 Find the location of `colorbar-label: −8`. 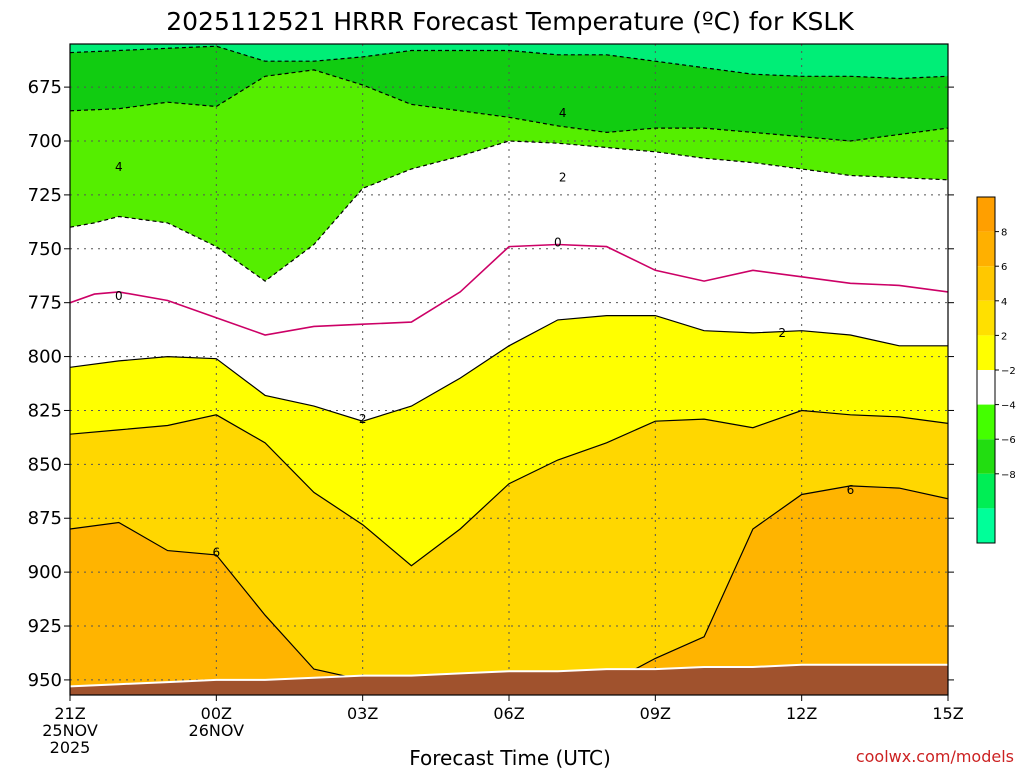

colorbar-label: −8 is located at coordinates (1008, 475).